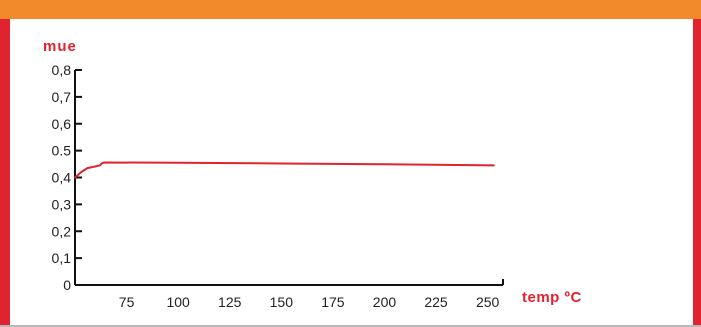  What do you see at coordinates (333, 302) in the screenshot?
I see `x-tick-label: 175` at bounding box center [333, 302].